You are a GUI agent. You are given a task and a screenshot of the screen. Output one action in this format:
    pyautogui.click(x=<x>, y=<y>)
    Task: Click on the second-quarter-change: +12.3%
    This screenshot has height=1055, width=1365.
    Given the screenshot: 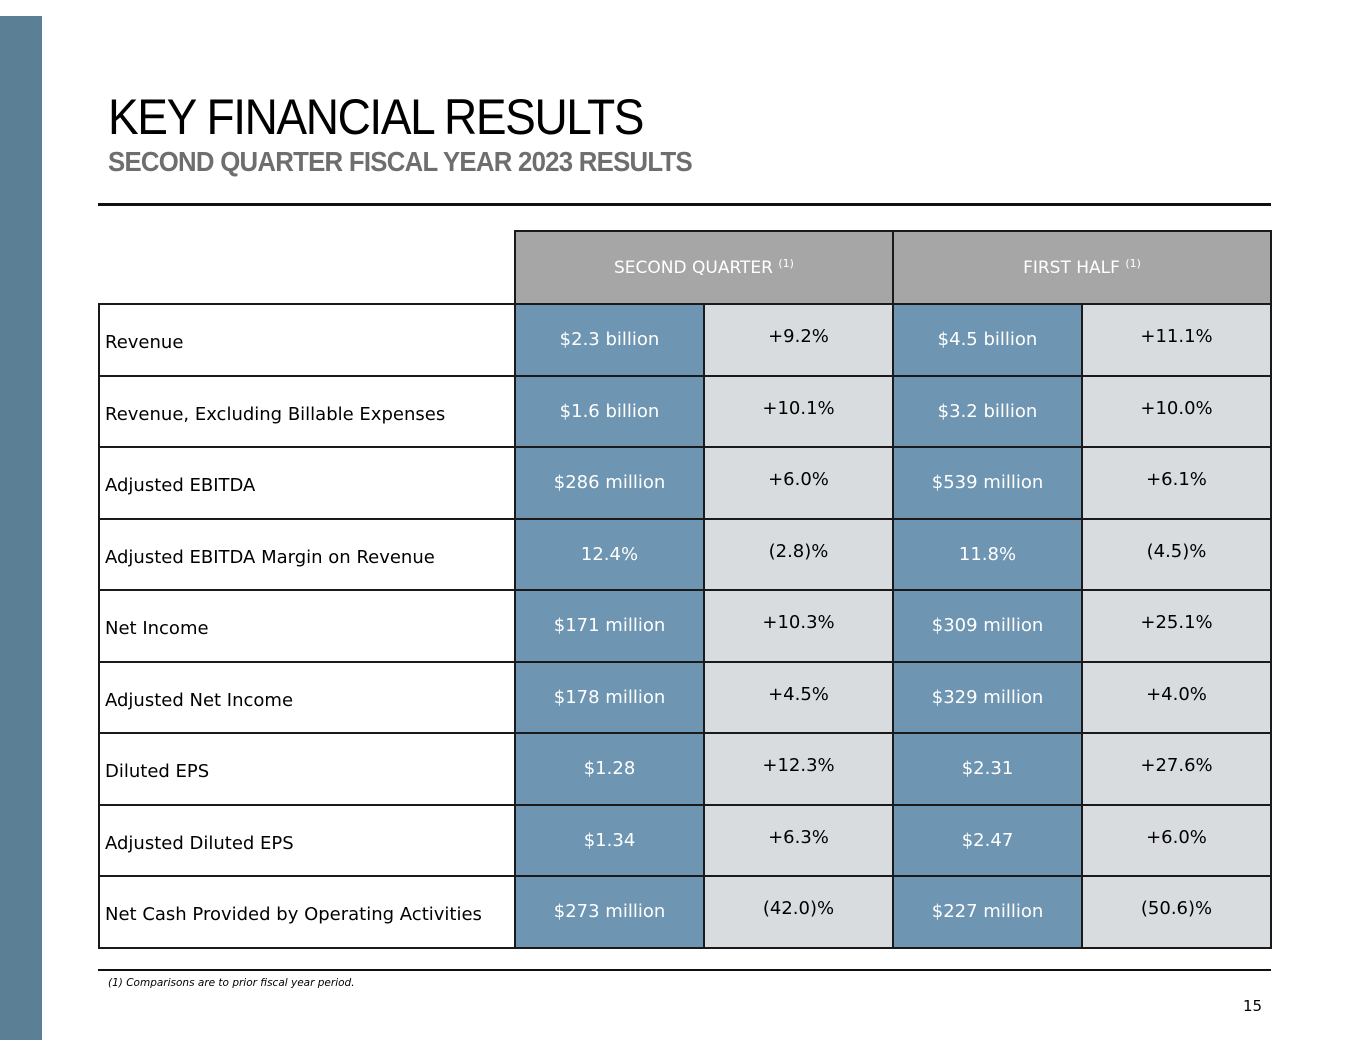 What is the action you would take?
    pyautogui.click(x=798, y=769)
    